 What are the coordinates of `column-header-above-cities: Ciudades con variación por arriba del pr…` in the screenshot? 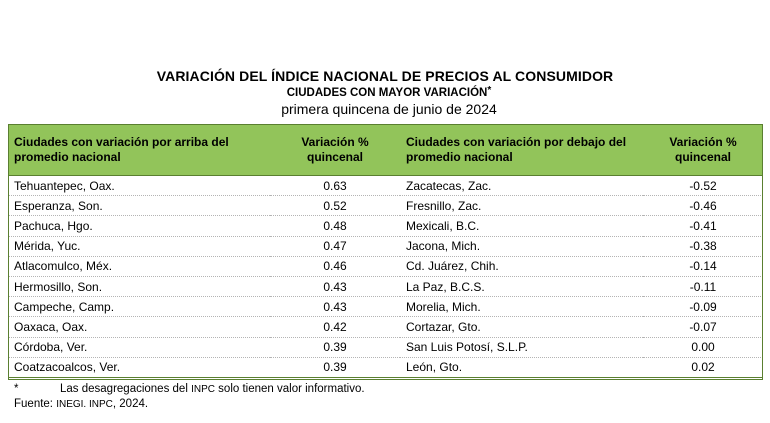 It's located at (139, 150).